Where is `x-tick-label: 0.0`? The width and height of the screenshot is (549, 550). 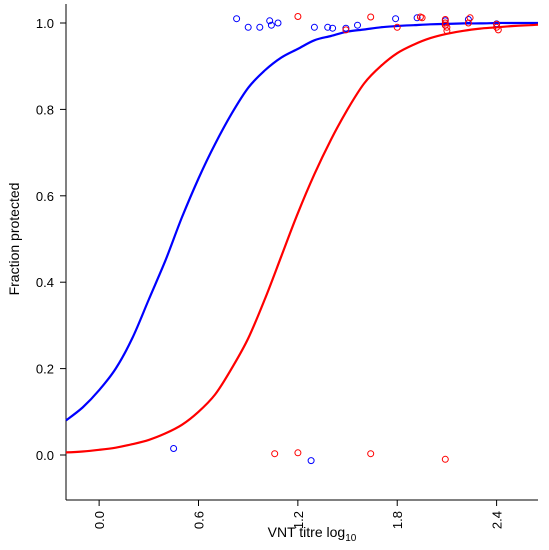
x-tick-label: 0.0 is located at coordinates (99, 520).